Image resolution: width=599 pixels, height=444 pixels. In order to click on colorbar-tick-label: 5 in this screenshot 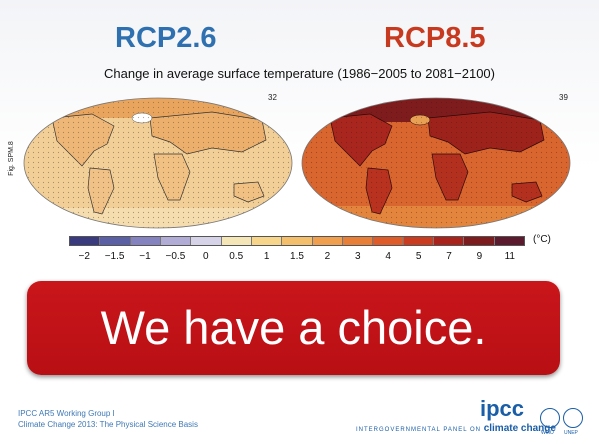, I will do `click(418, 256)`.